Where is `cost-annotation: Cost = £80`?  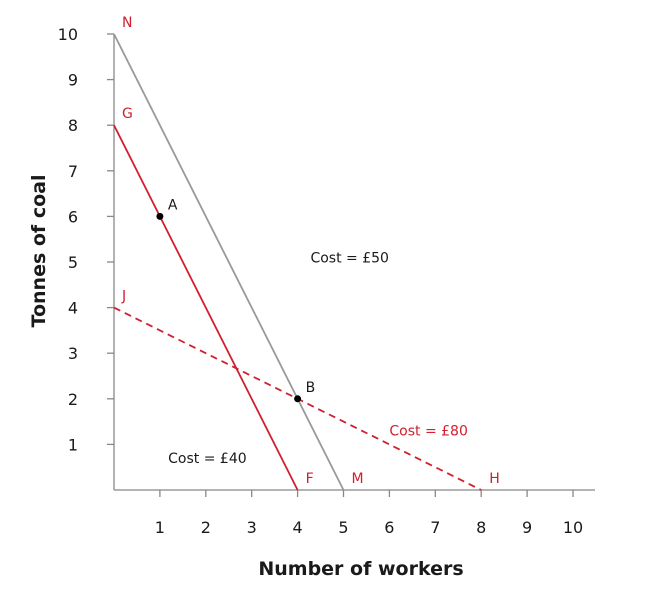
cost-annotation: Cost = £80 is located at coordinates (428, 432).